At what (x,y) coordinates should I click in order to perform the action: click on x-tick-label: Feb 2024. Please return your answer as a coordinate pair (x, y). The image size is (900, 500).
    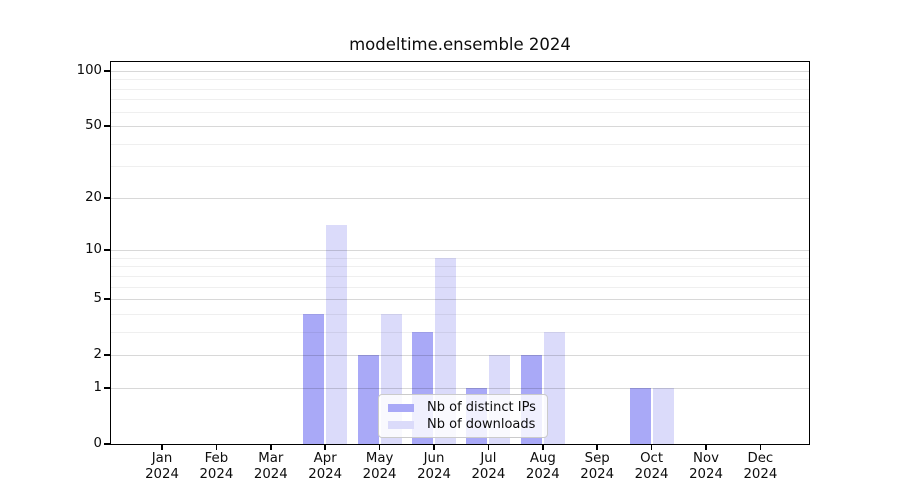
    Looking at the image, I should click on (216, 466).